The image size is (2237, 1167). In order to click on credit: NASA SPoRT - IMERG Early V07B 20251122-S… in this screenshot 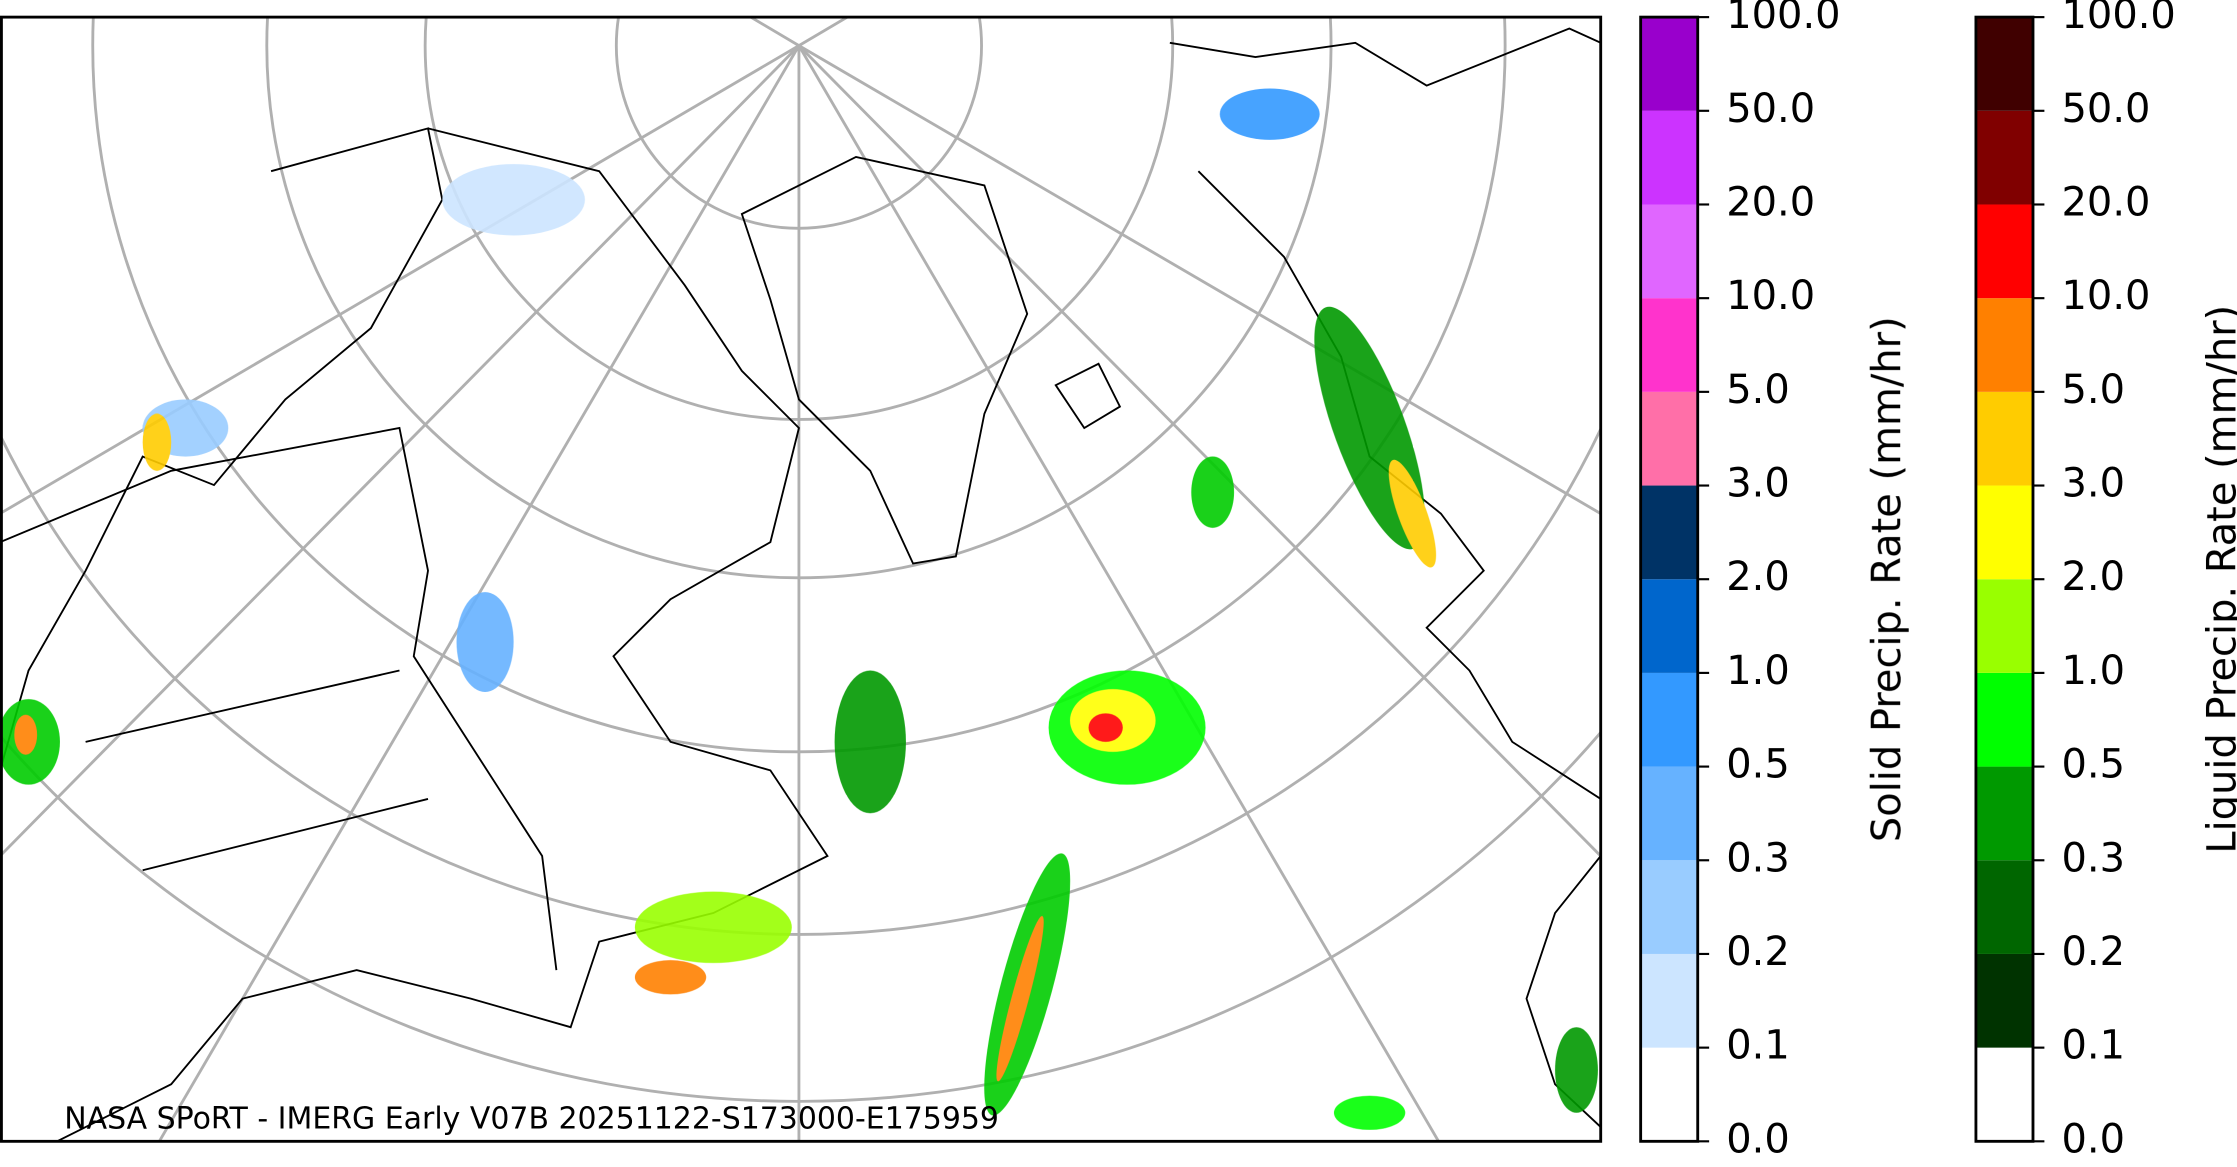, I will do `click(531, 1118)`.